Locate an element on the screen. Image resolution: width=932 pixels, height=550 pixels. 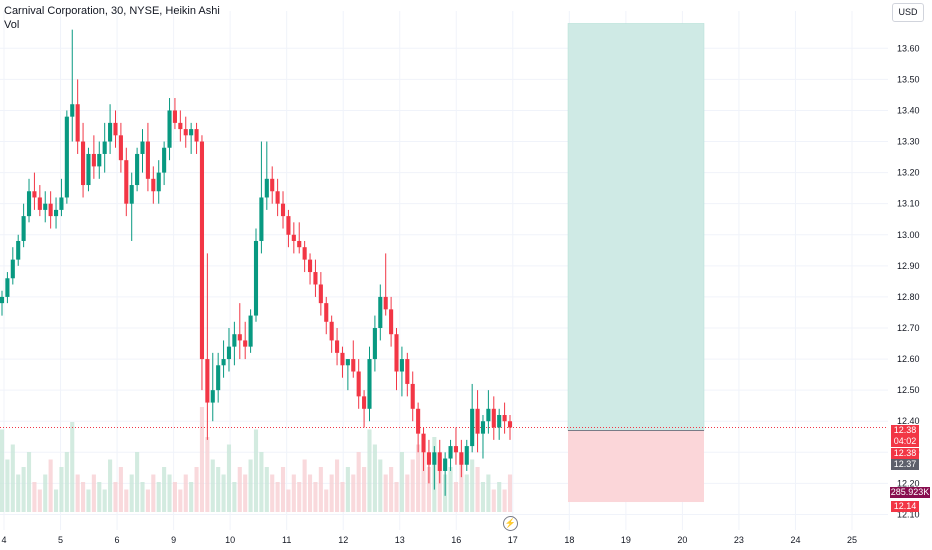
price-tick-label: 13.20 is located at coordinates (908, 173).